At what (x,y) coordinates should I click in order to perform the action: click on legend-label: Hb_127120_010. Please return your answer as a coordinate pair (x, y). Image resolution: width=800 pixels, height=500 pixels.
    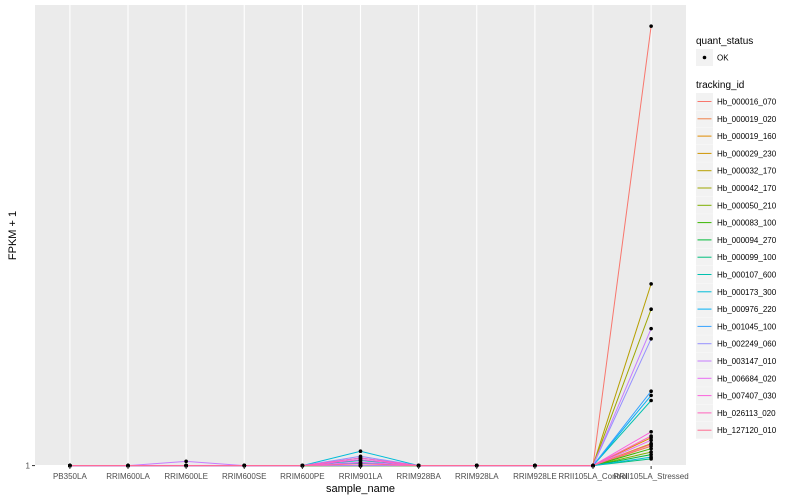
    Looking at the image, I should click on (747, 430).